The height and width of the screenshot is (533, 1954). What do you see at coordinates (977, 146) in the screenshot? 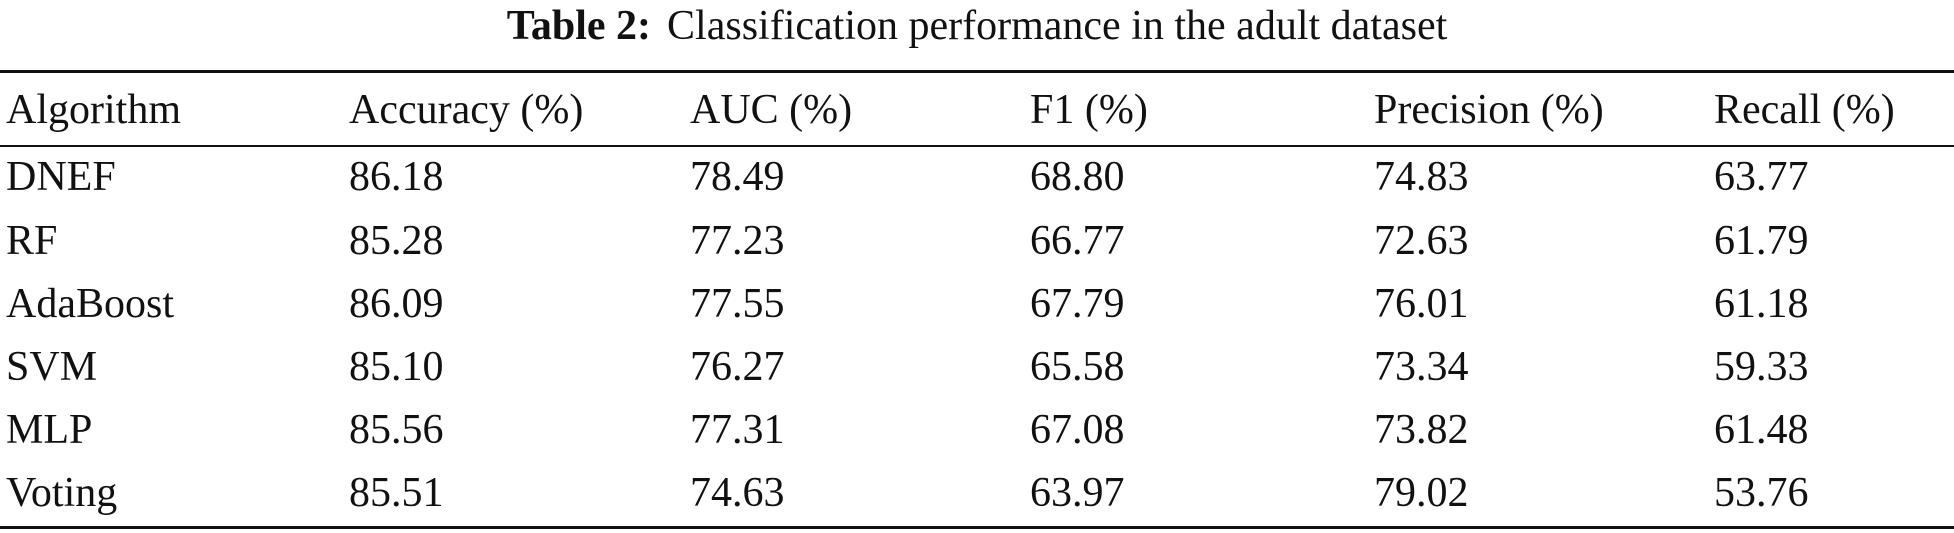
I see `table-header-rule` at bounding box center [977, 146].